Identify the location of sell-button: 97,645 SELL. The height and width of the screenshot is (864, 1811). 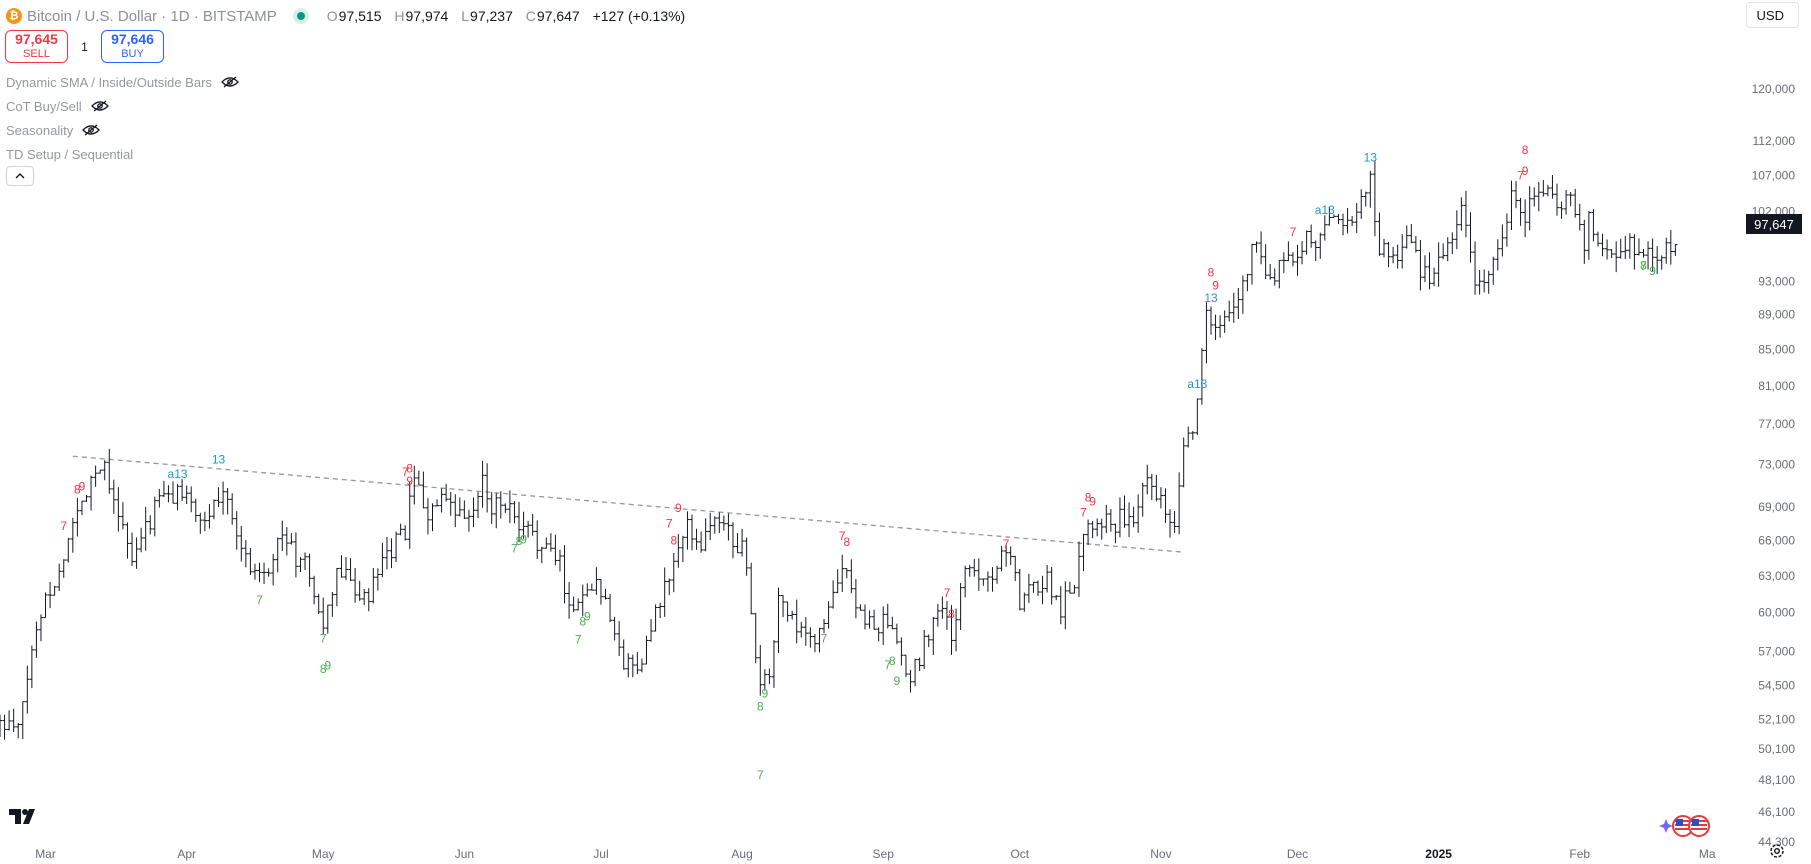
(36, 46).